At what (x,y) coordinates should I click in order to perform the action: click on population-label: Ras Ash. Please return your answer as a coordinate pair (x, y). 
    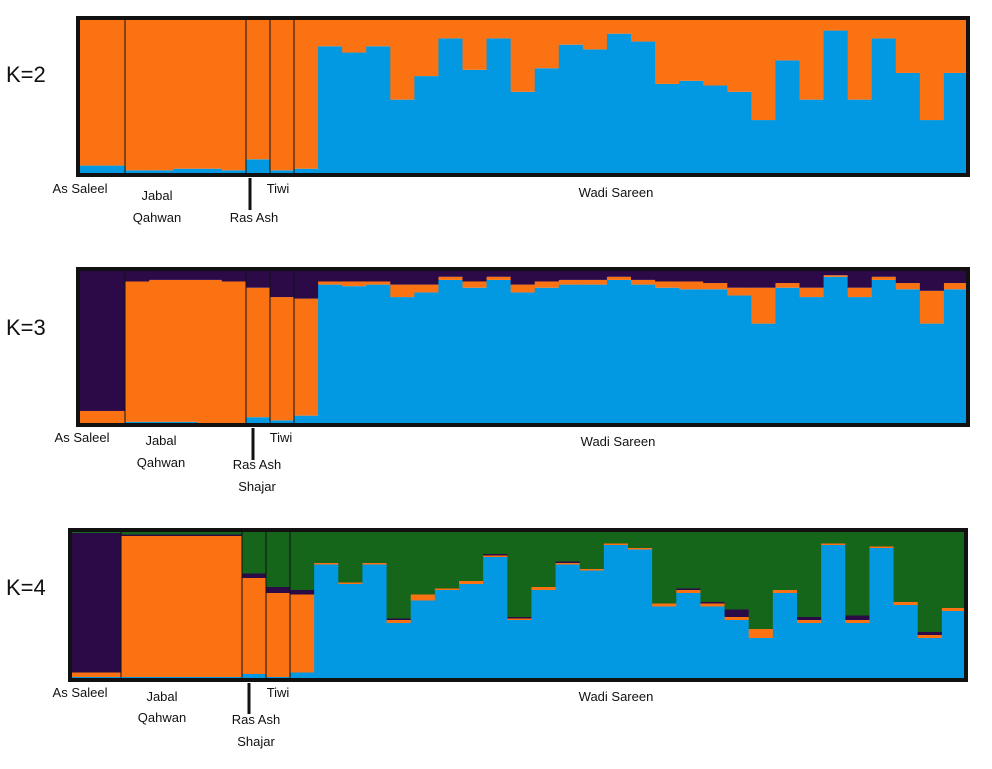
    Looking at the image, I should click on (256, 719).